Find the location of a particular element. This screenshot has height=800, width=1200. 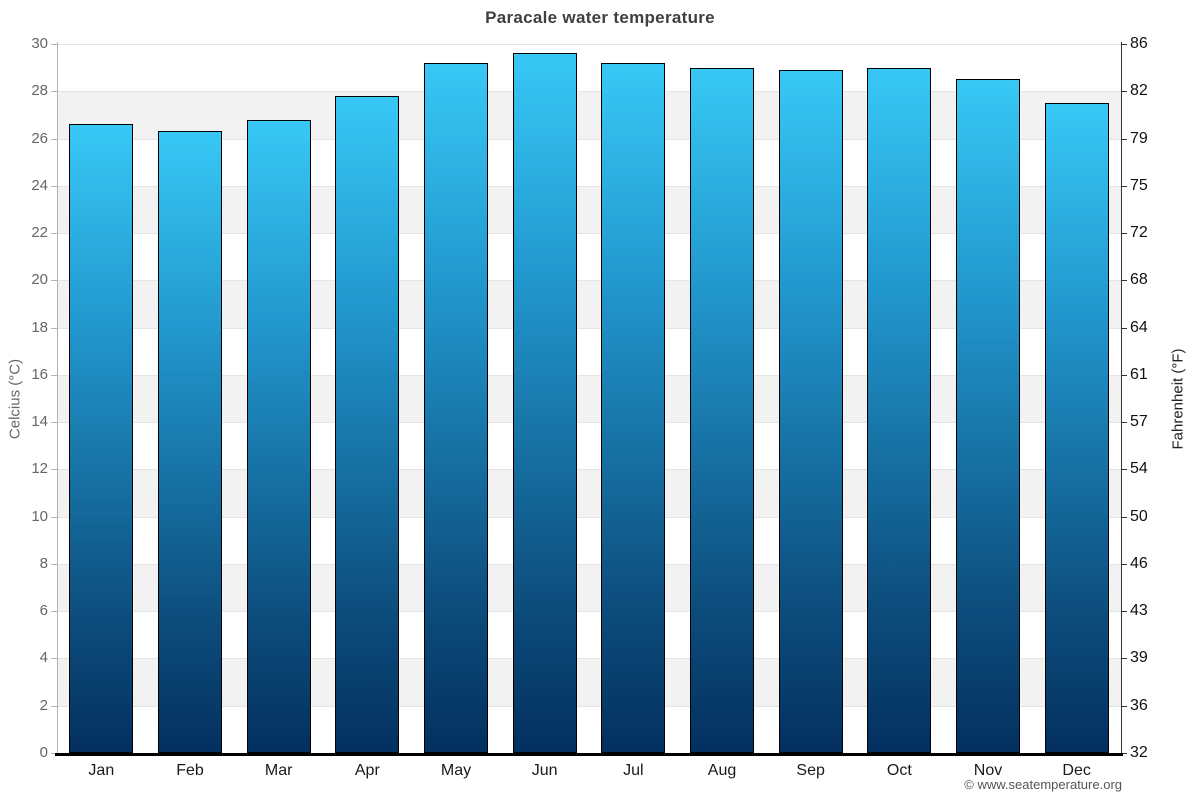

copyright-link: © www.seatemperature.org is located at coordinates (1043, 784).